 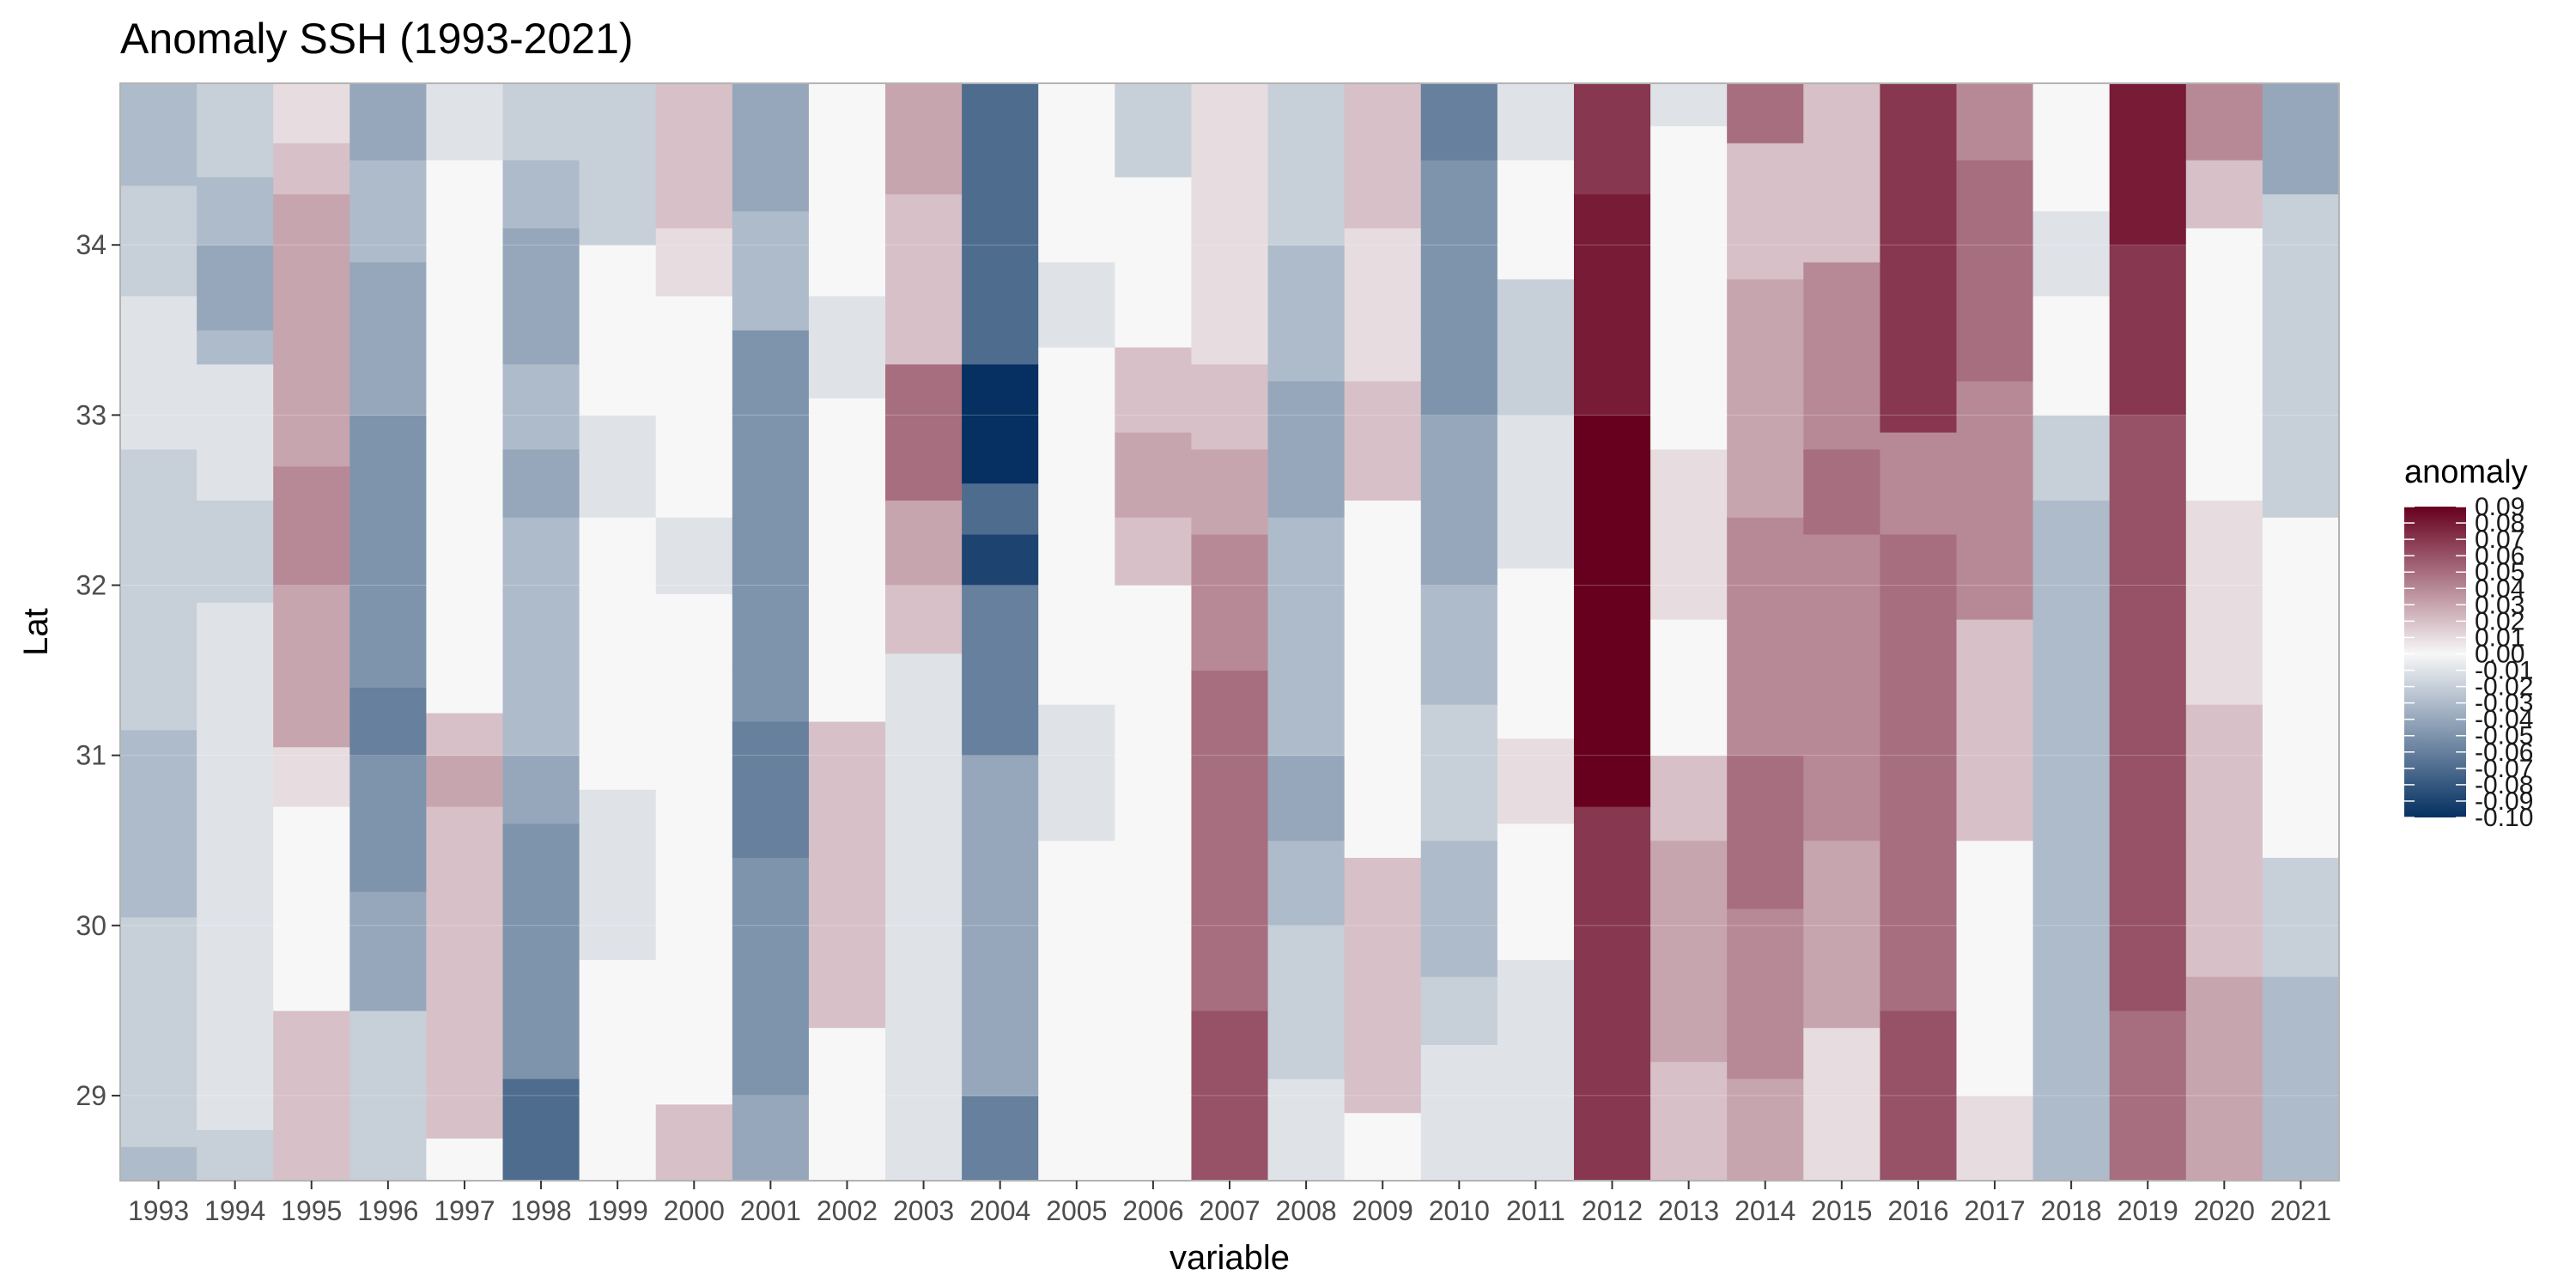 What do you see at coordinates (312, 1210) in the screenshot?
I see `x-tick-label: 1995` at bounding box center [312, 1210].